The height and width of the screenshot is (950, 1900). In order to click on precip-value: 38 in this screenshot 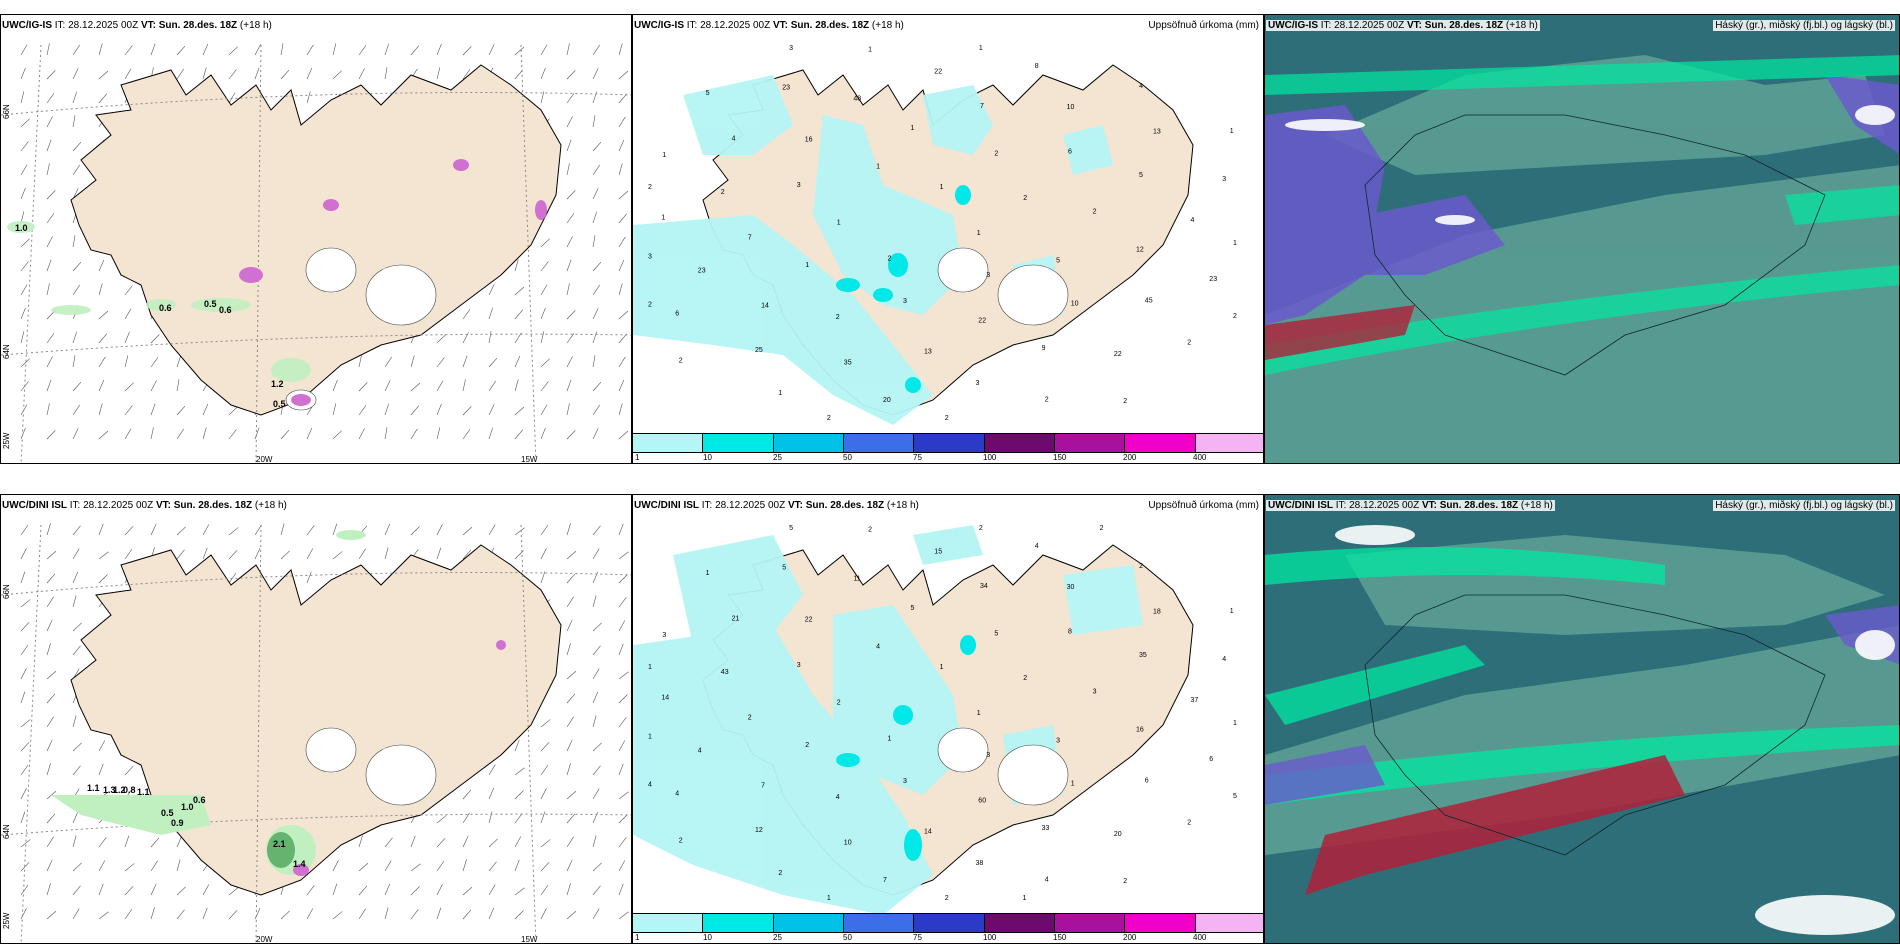, I will do `click(980, 863)`.